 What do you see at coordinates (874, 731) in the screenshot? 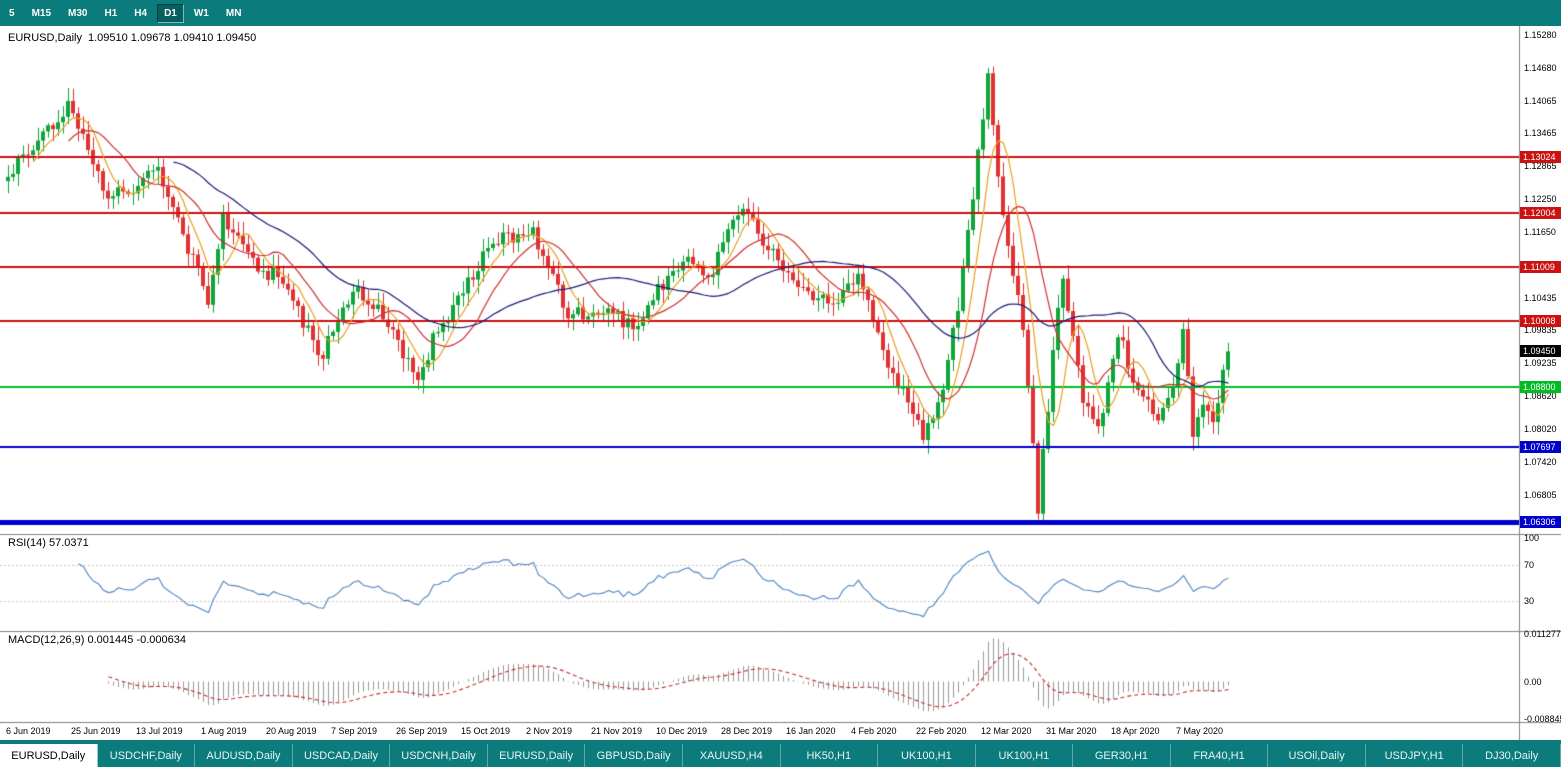
I see `x-axis-label: 4 Feb 2020` at bounding box center [874, 731].